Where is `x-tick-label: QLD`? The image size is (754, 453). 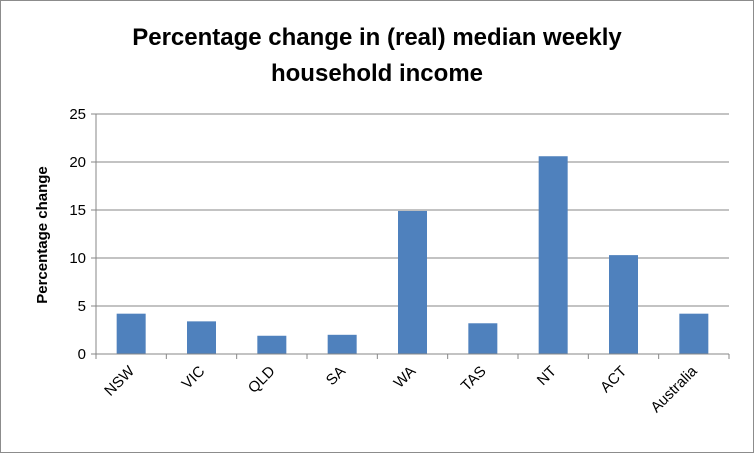 x-tick-label: QLD is located at coordinates (262, 380).